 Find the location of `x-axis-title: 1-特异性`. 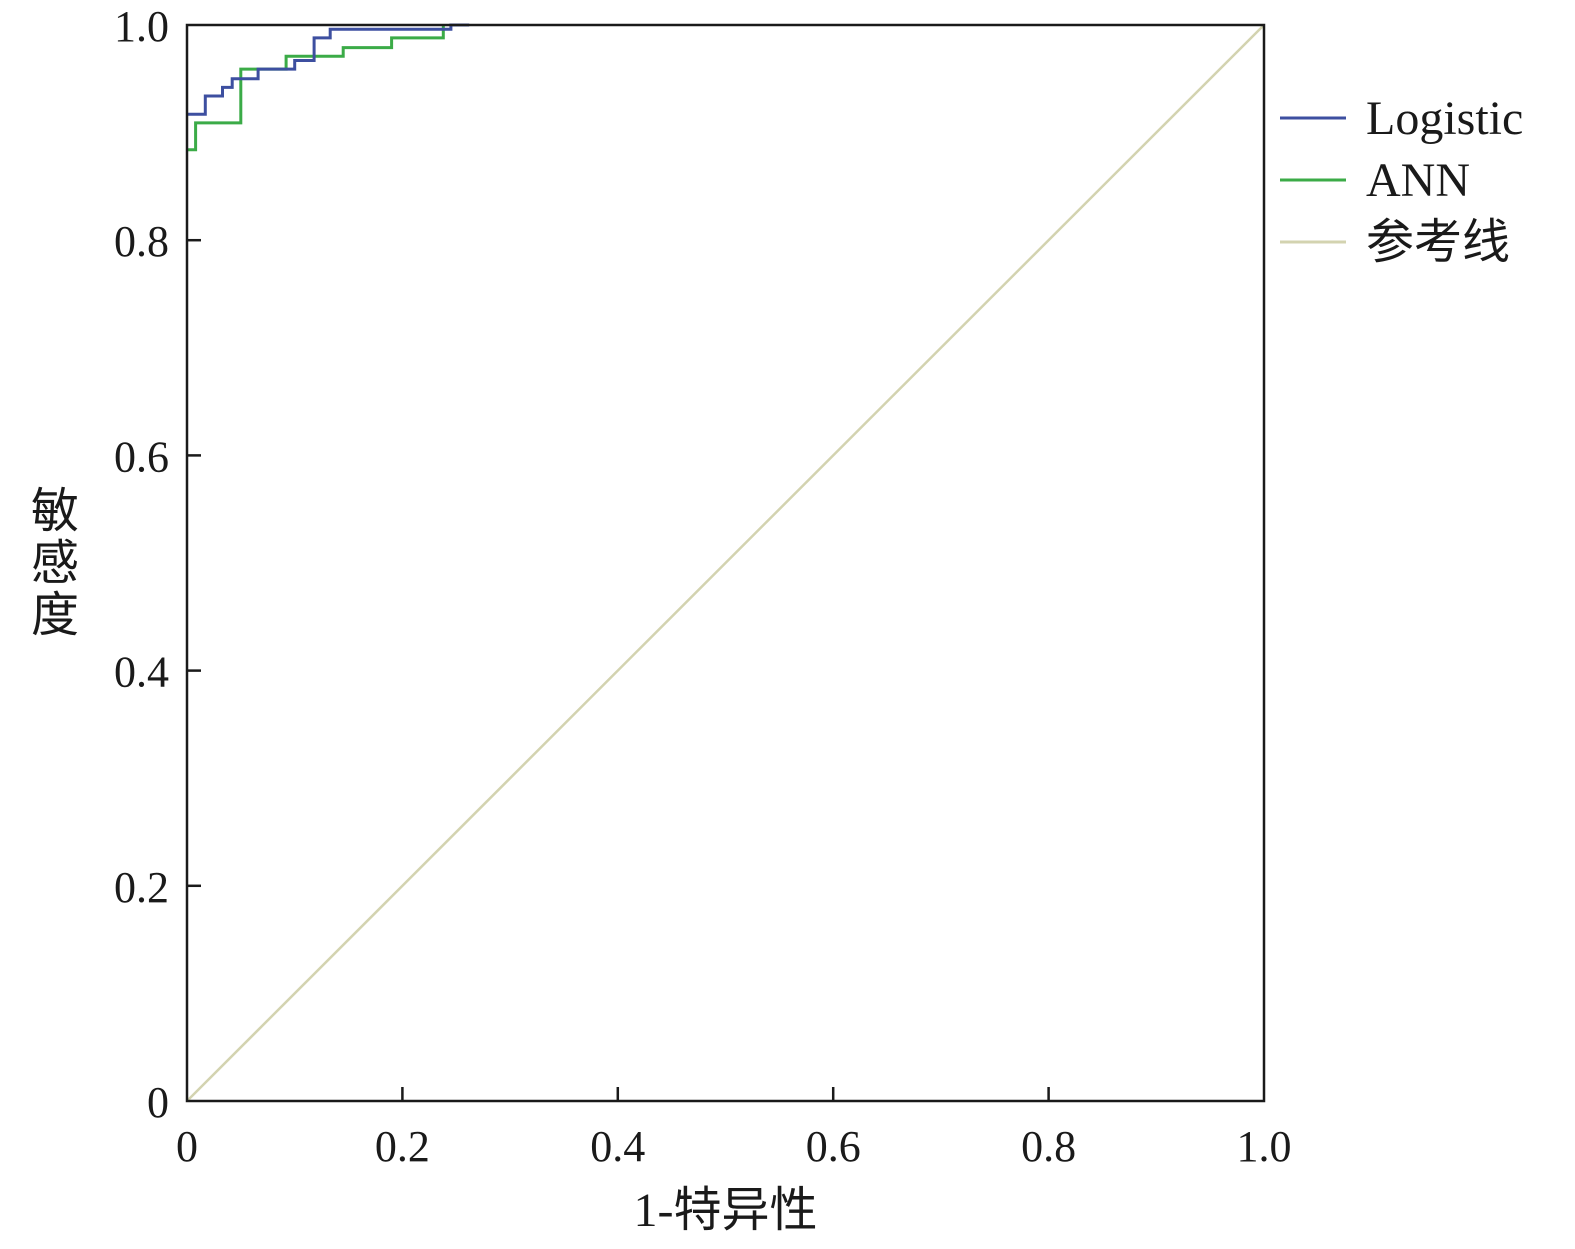

x-axis-title: 1-特异性 is located at coordinates (726, 1210).